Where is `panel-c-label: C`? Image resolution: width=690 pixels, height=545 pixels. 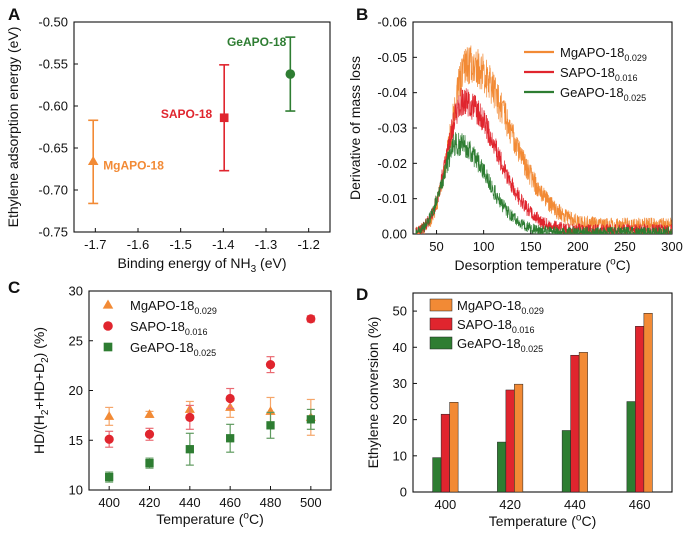
panel-c-label: C is located at coordinates (14, 287).